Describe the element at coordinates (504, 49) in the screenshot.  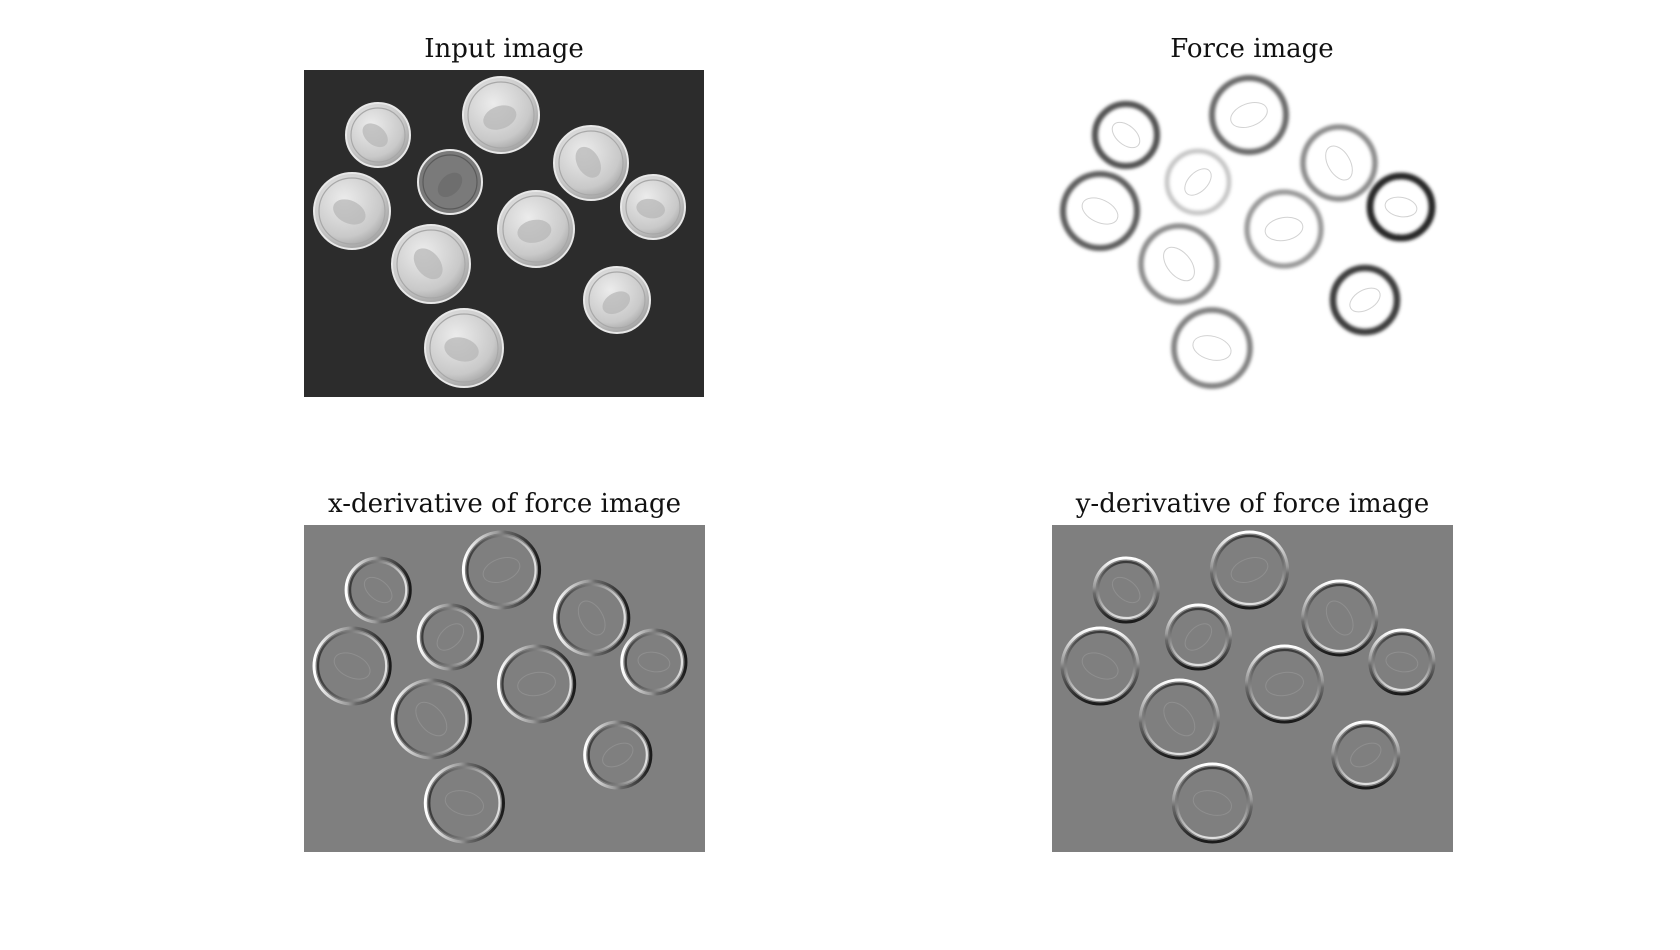
I see `panel-title: Input image` at that location.